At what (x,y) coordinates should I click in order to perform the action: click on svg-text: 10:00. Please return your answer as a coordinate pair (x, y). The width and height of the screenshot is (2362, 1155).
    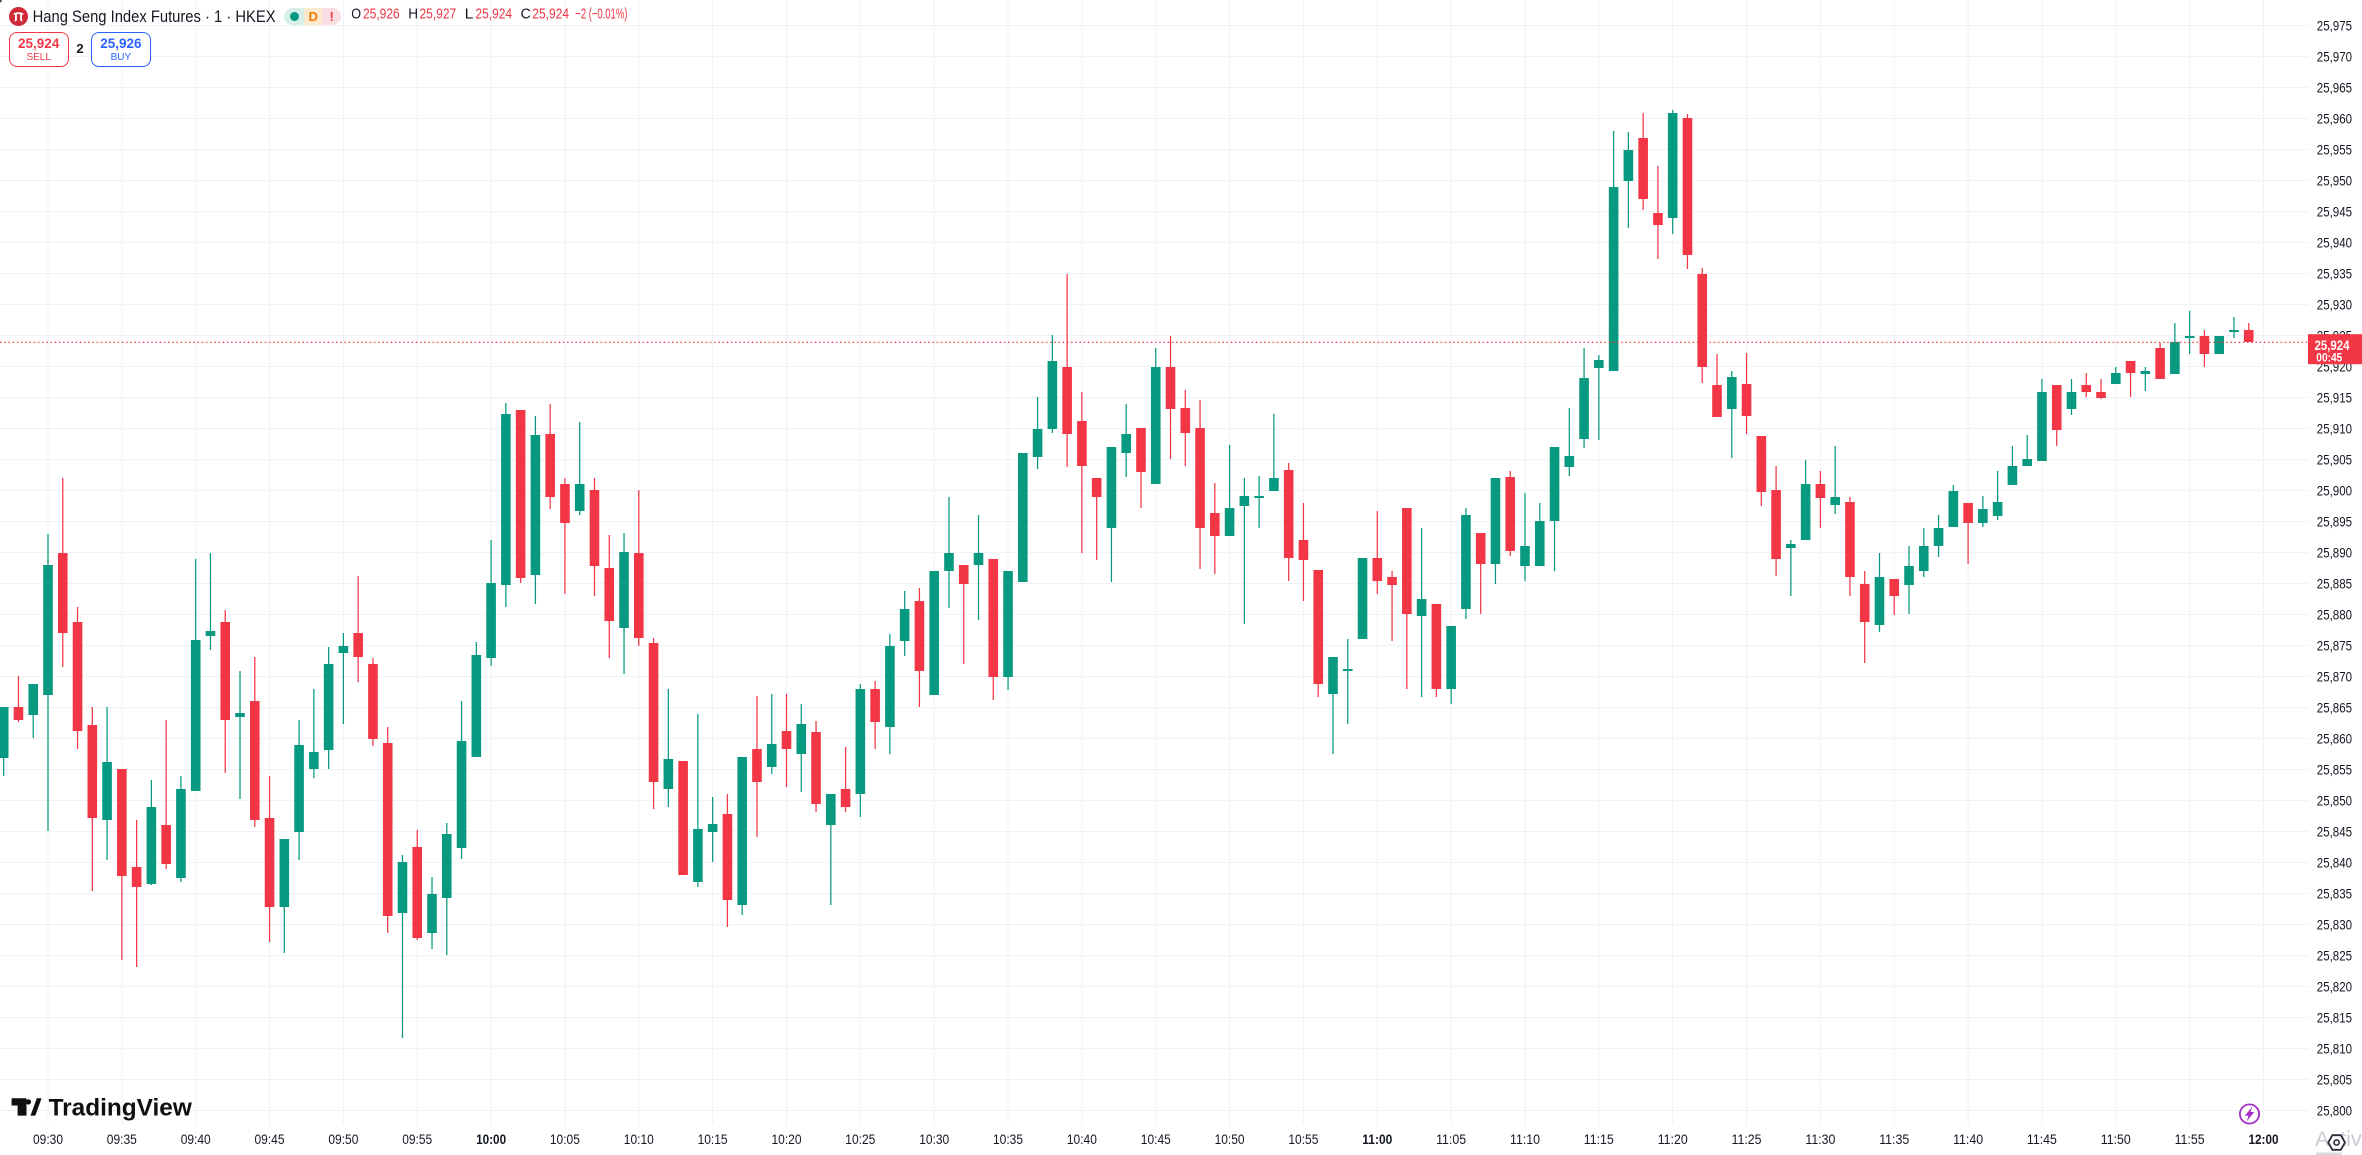
    Looking at the image, I should click on (491, 1139).